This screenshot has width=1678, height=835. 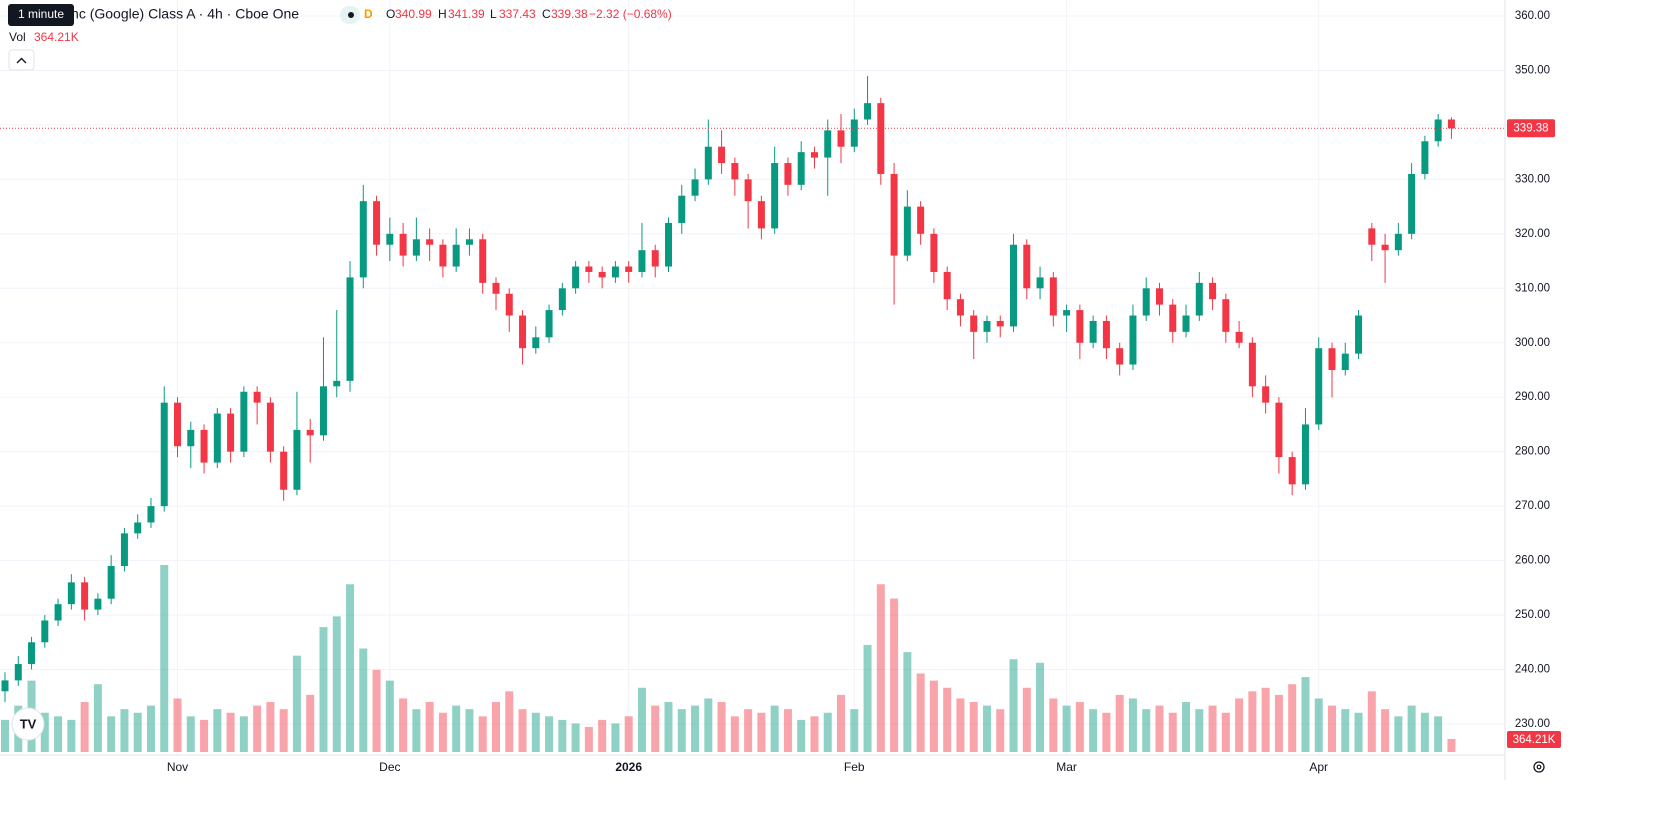 What do you see at coordinates (351, 15) in the screenshot?
I see `status-dot` at bounding box center [351, 15].